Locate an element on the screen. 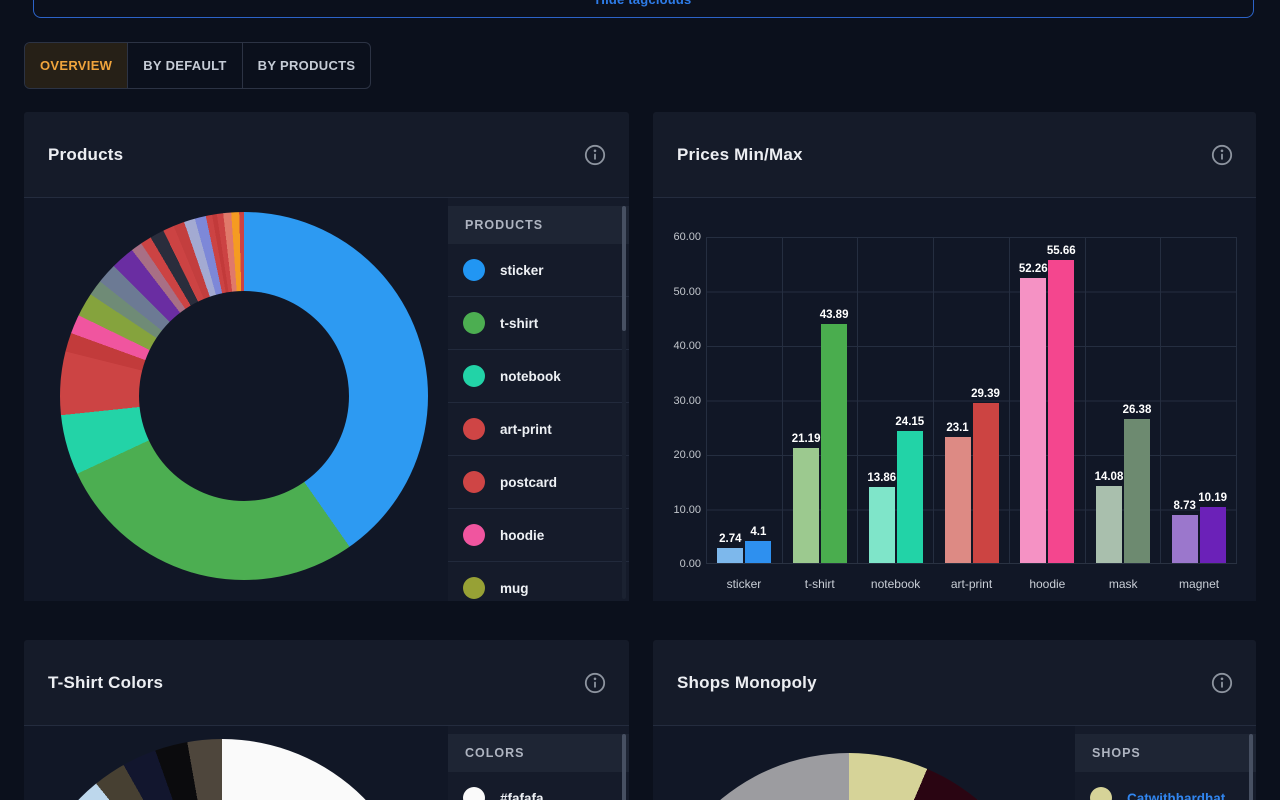 The height and width of the screenshot is (800, 1280). hoodie-min-bar: 52.26 is located at coordinates (1033, 413).